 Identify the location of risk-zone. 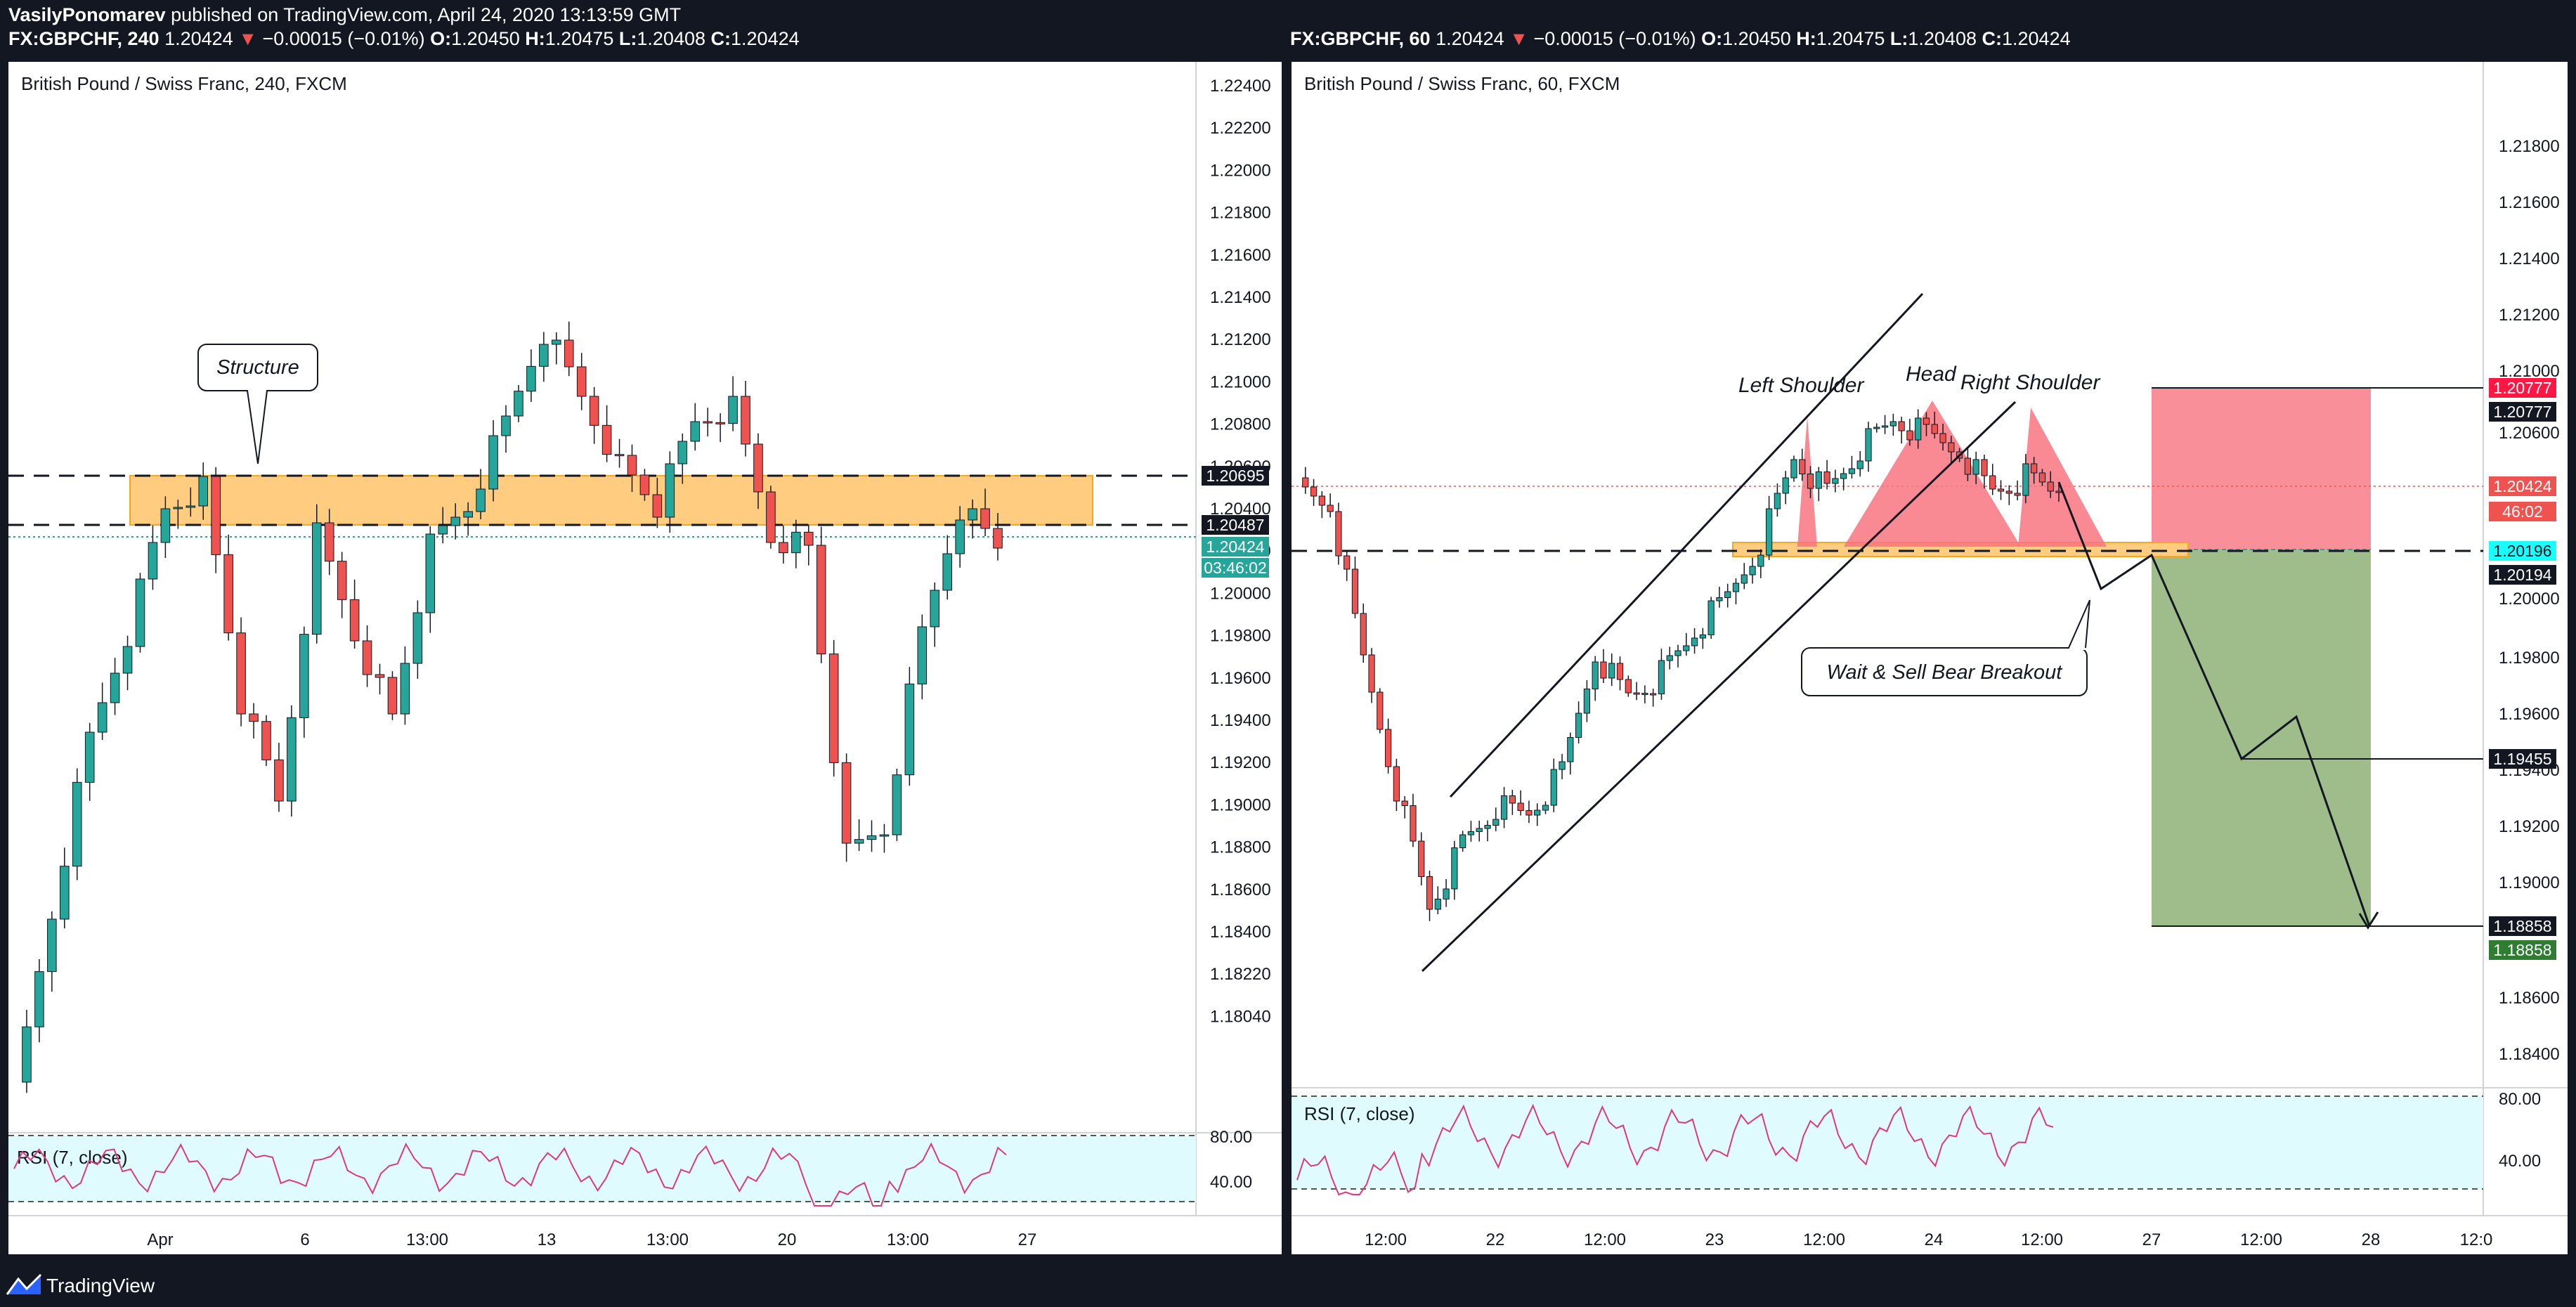
(2261, 469).